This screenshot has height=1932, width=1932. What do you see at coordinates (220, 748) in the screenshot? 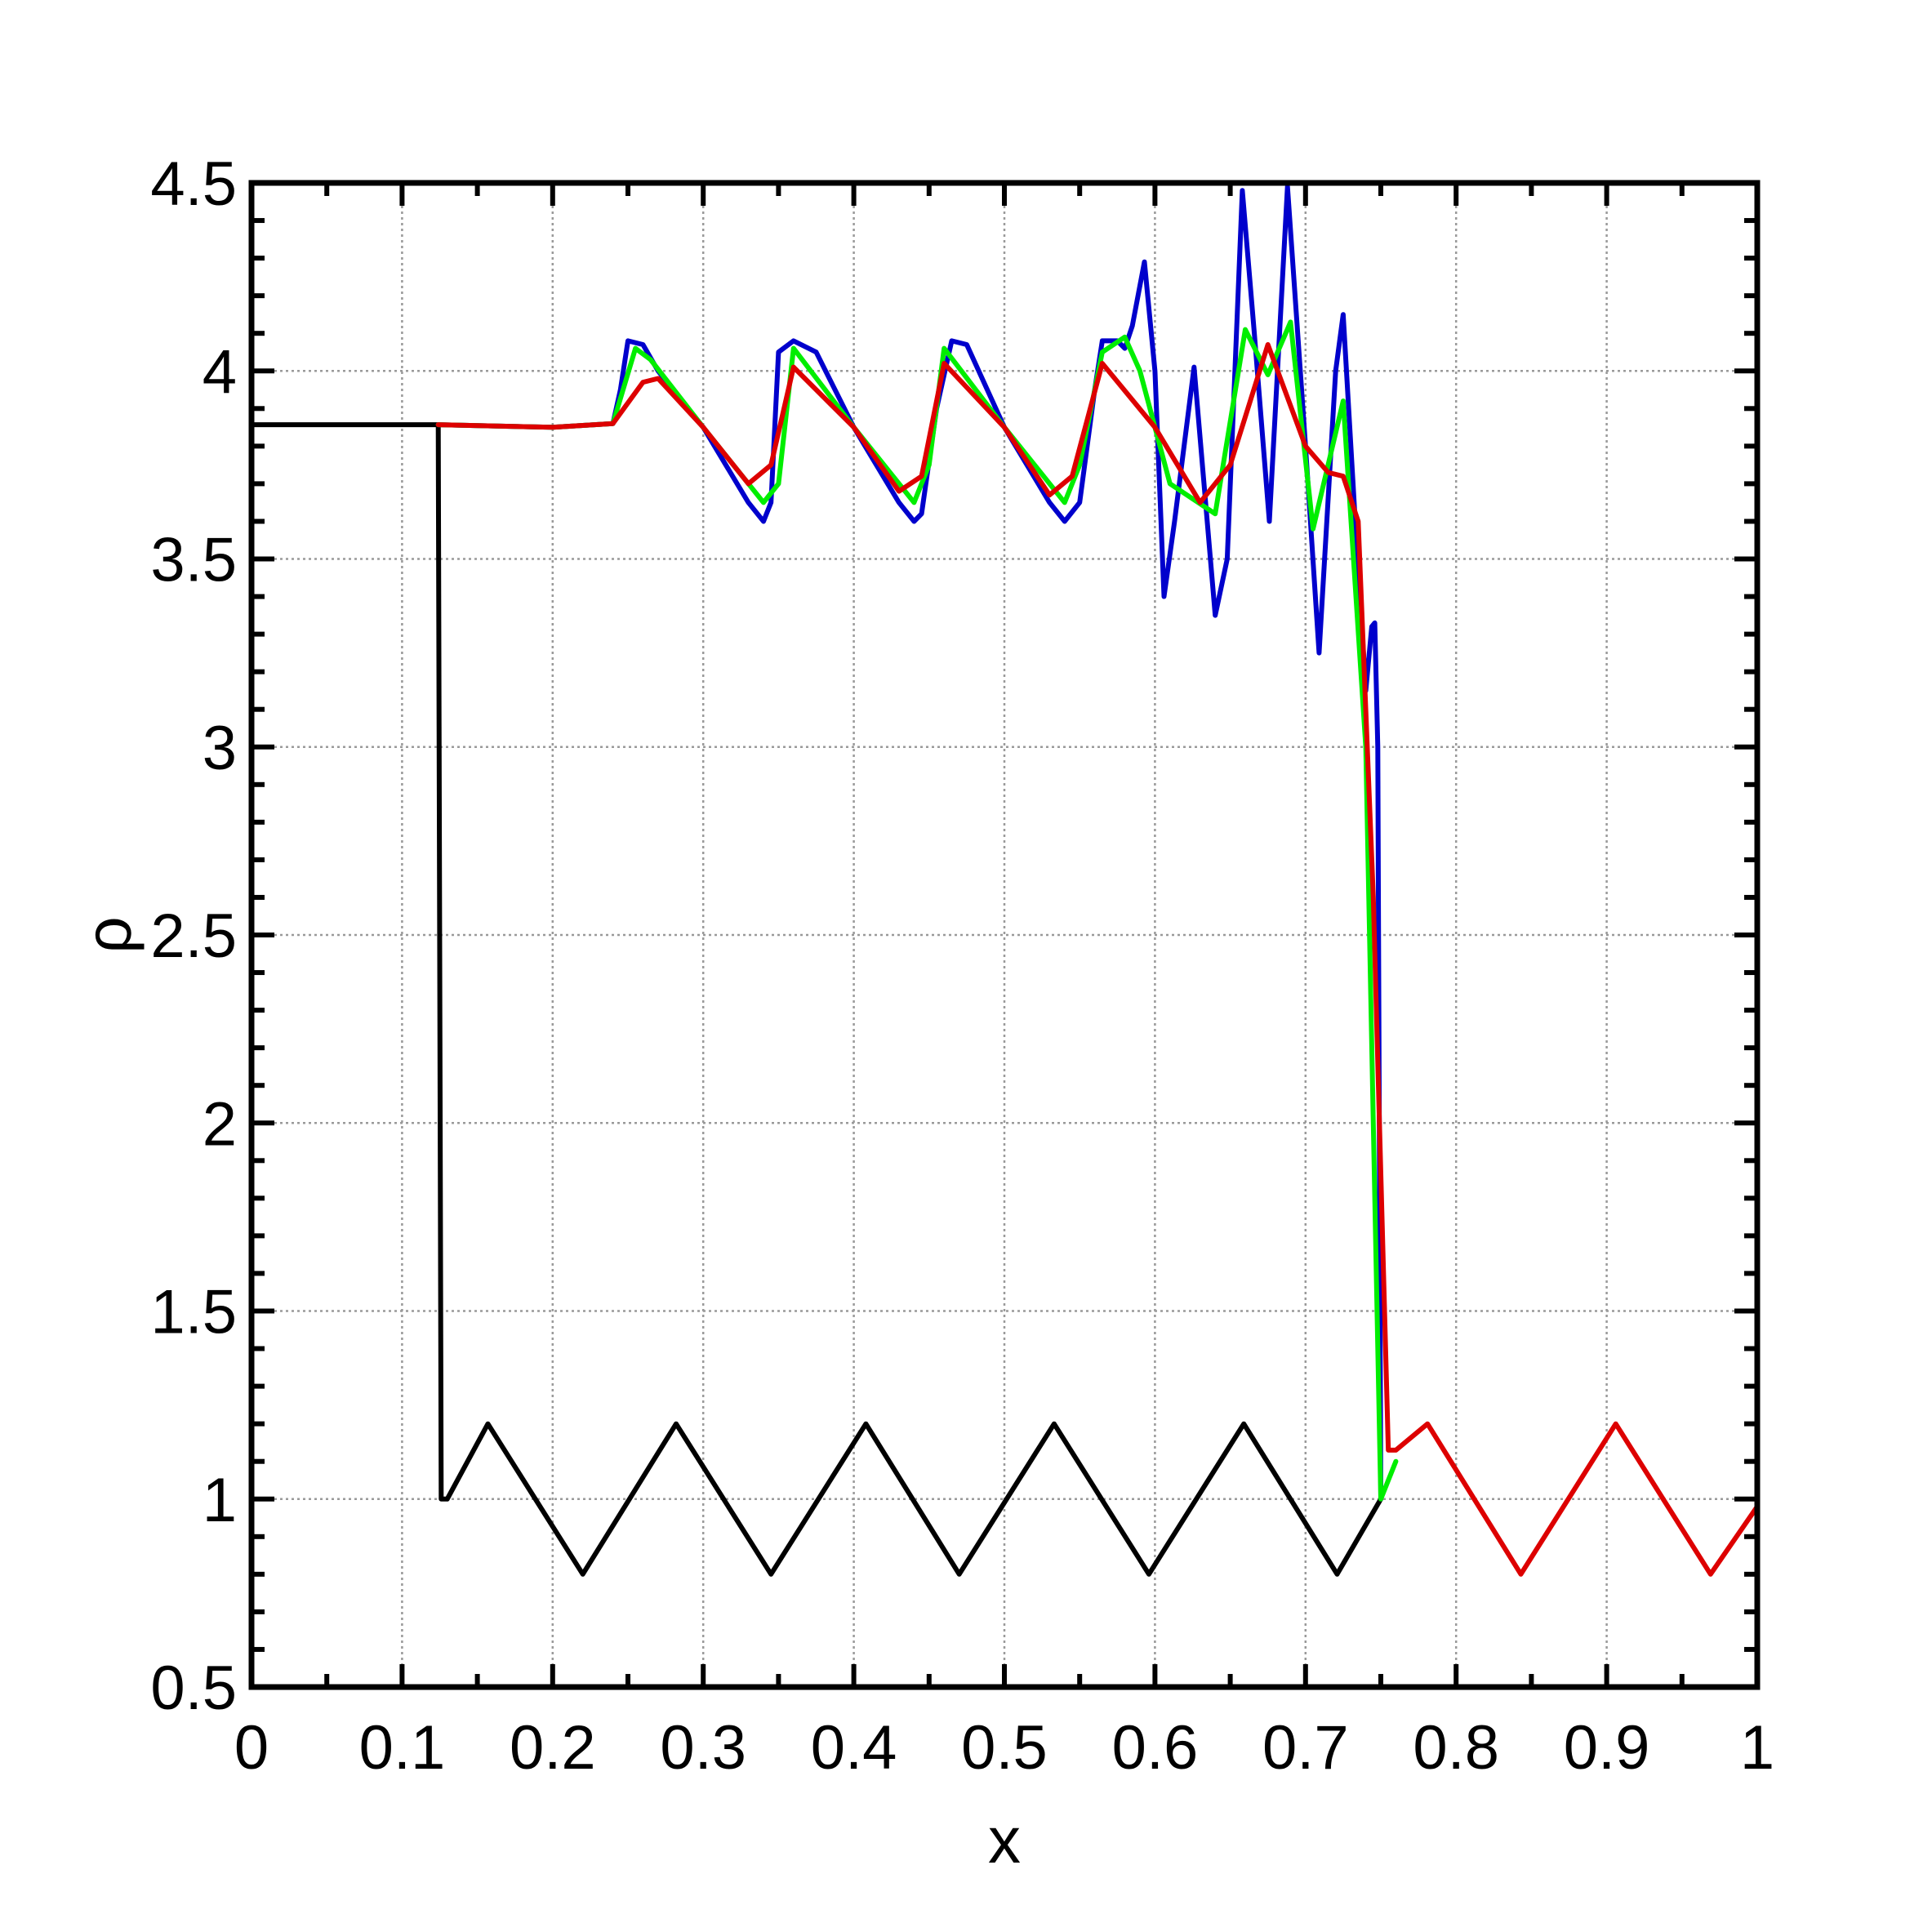
I see `y-tick-label: 3` at bounding box center [220, 748].